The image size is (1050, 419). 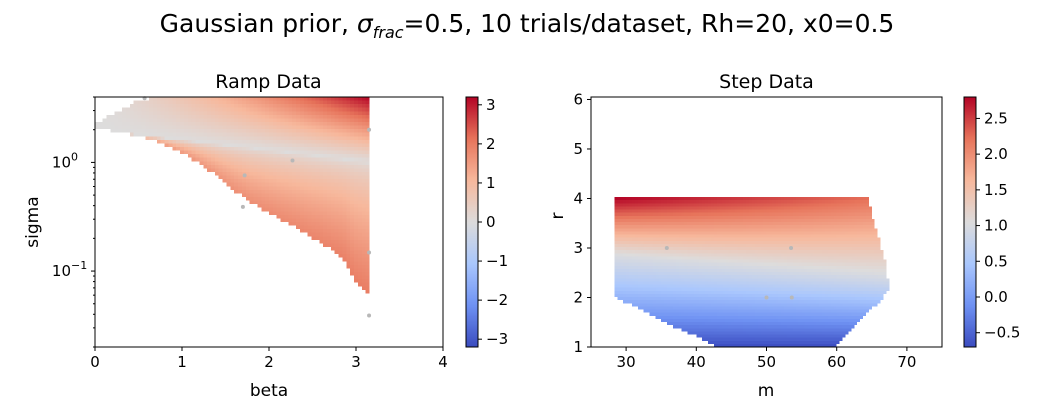 I want to click on step-colorbar-tick-label: 2.5, so click(x=996, y=118).